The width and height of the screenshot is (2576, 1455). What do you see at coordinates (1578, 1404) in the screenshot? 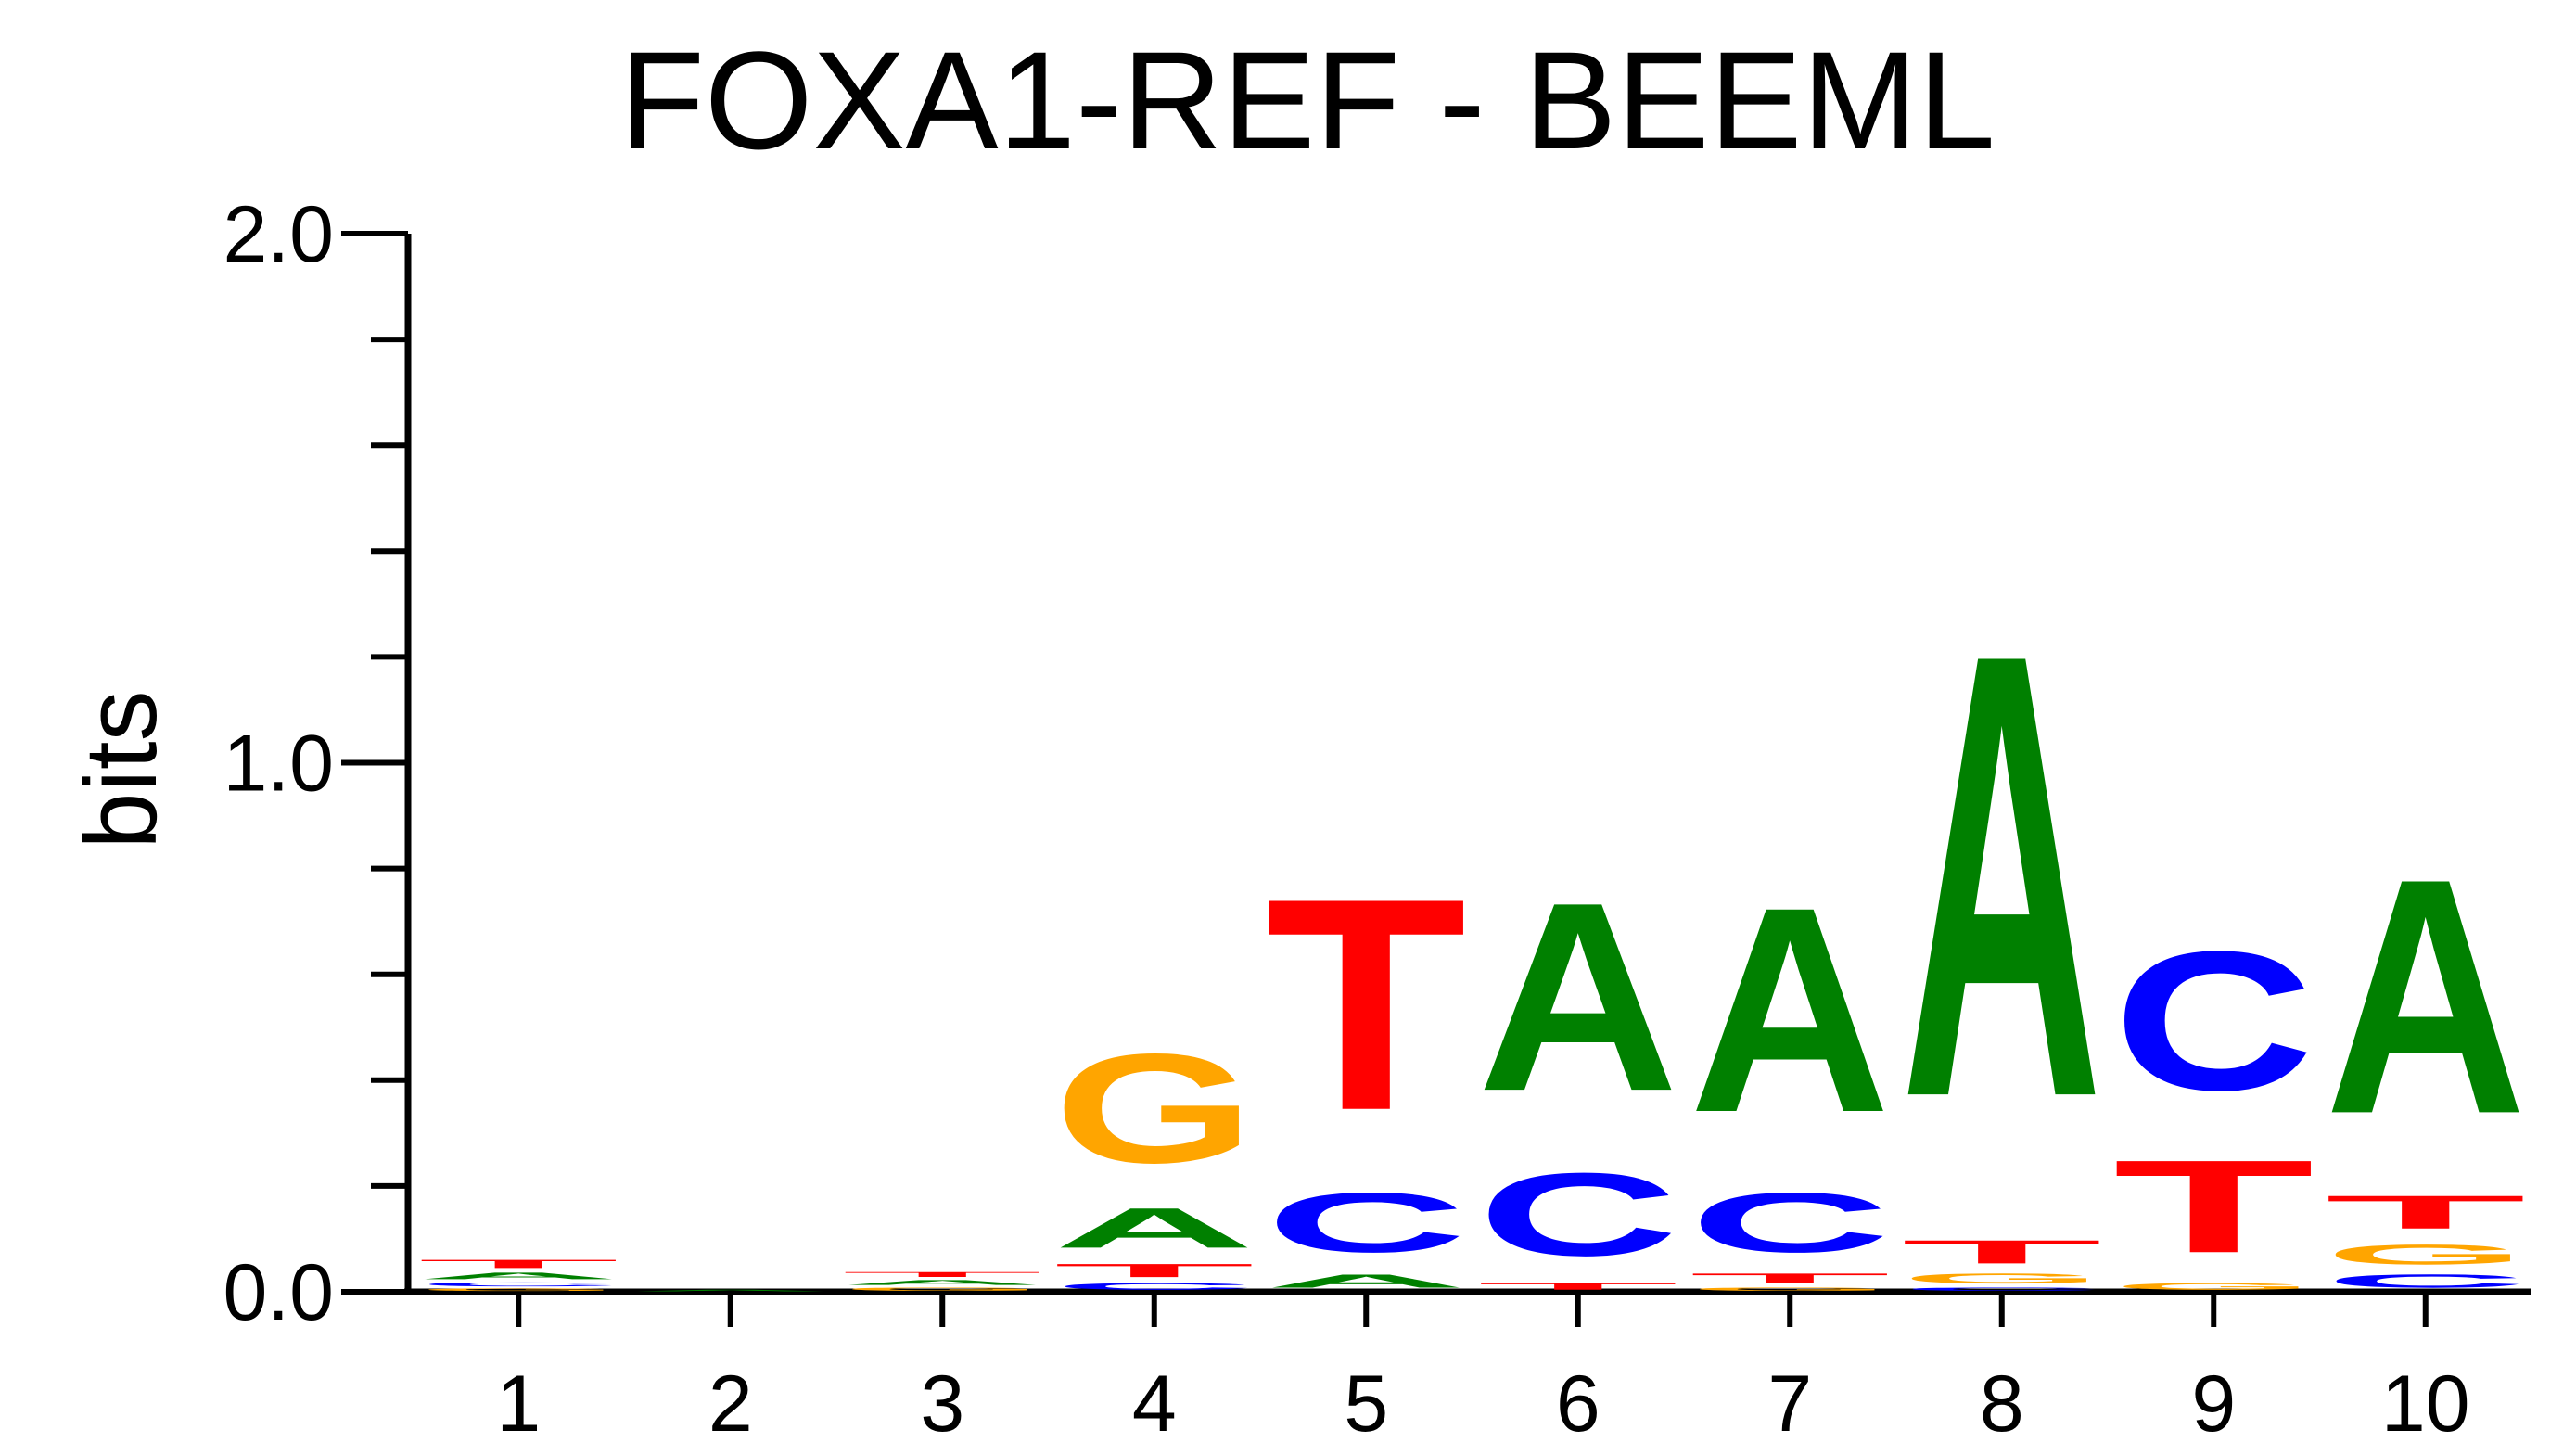
I see `x-tick-label: 6` at bounding box center [1578, 1404].